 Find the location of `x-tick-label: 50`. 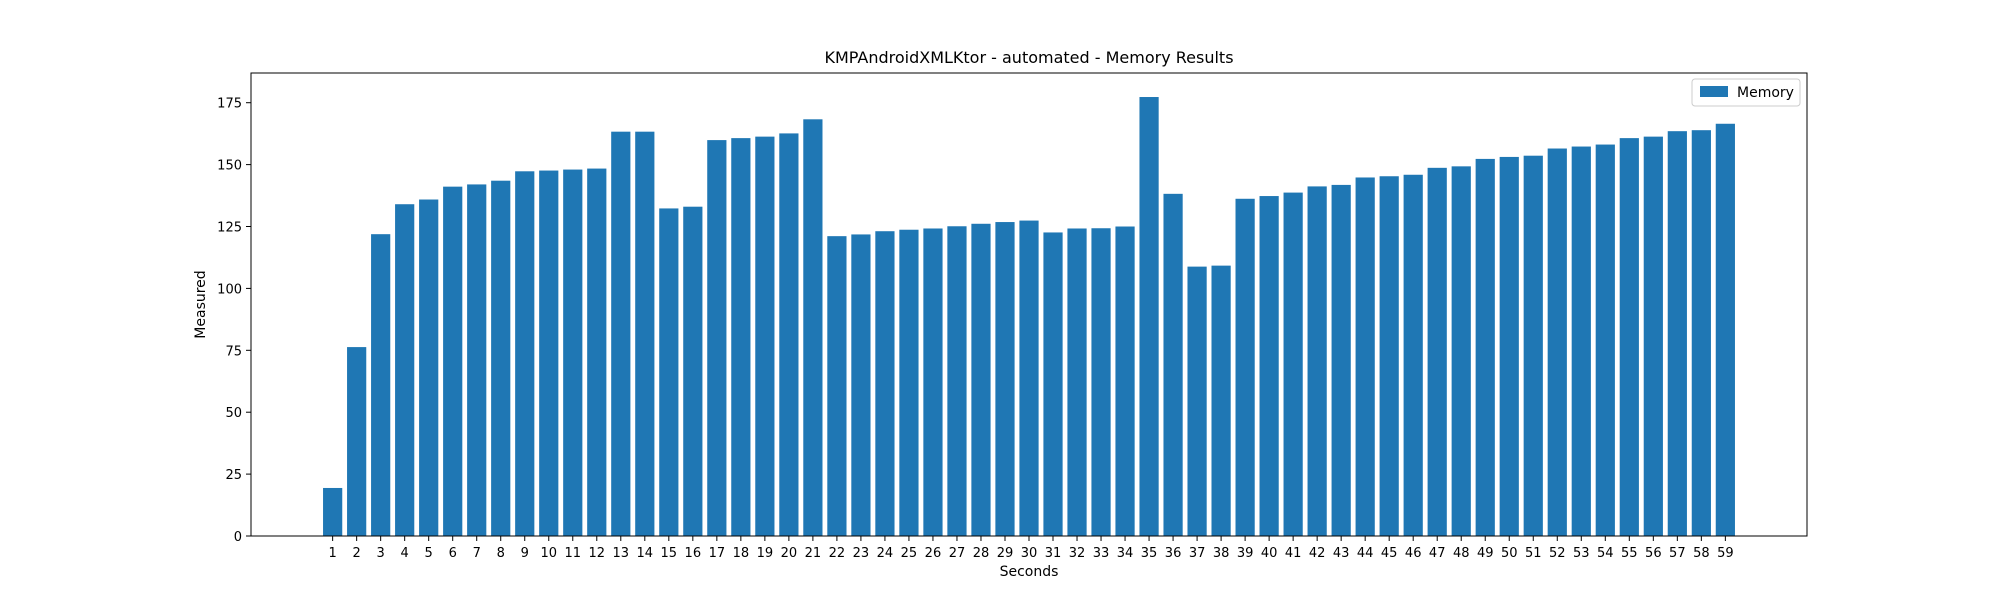

x-tick-label: 50 is located at coordinates (1509, 553).